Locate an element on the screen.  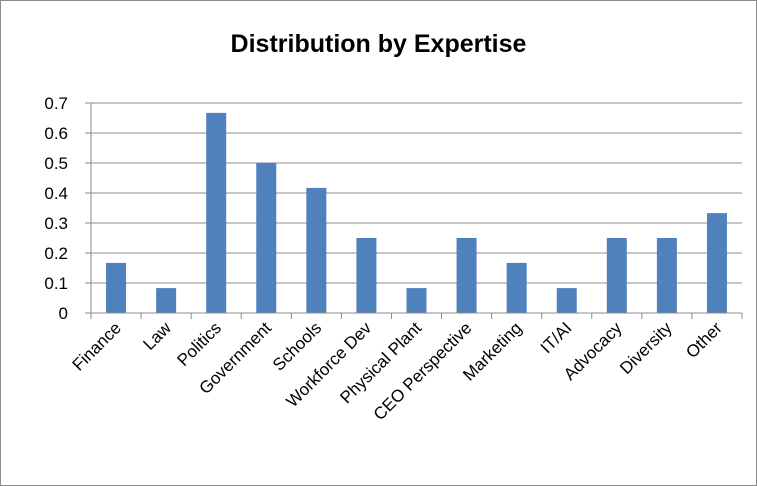
x-tick-label: IT/AI is located at coordinates (556, 337).